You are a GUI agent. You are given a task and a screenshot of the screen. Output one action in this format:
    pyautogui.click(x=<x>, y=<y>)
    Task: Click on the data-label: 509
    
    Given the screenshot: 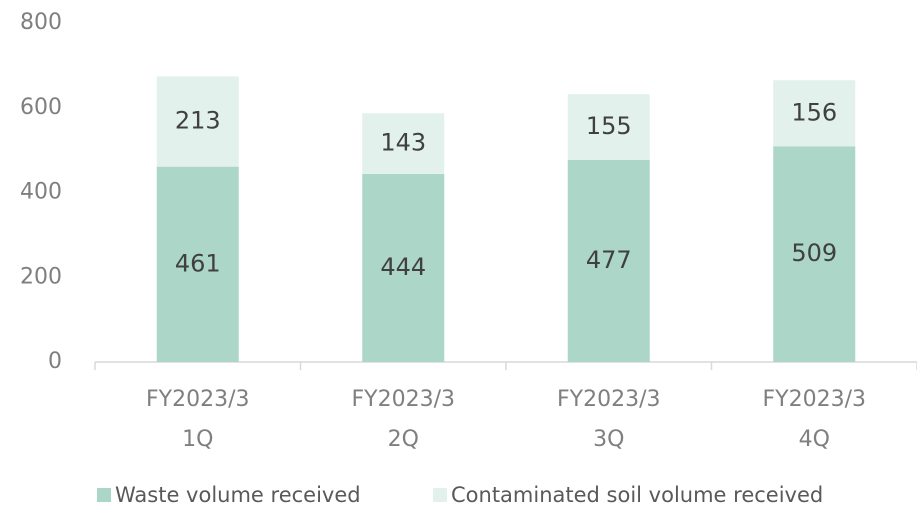 What is the action you would take?
    pyautogui.click(x=814, y=253)
    